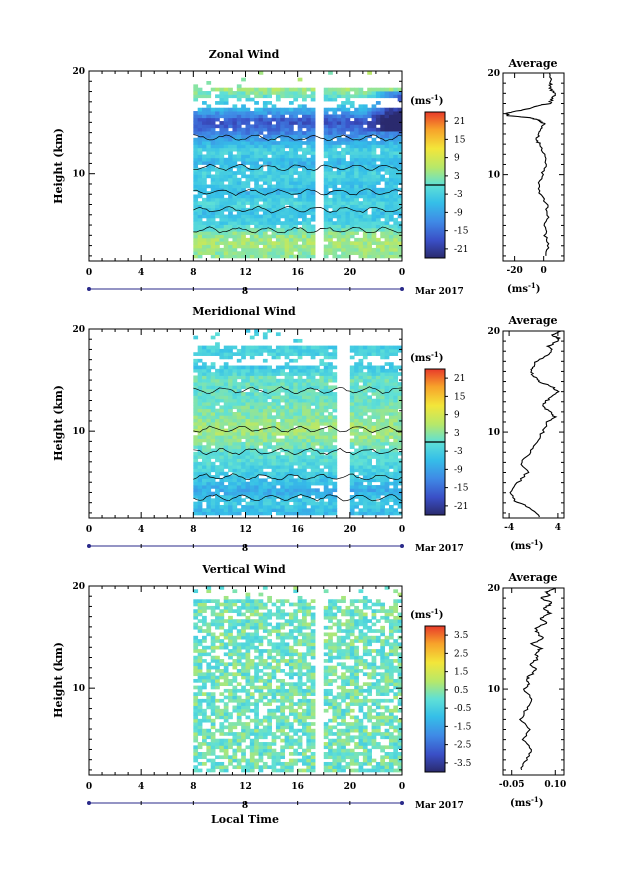 The image size is (619, 873). I want to click on x-tick-label: 12, so click(245, 273).